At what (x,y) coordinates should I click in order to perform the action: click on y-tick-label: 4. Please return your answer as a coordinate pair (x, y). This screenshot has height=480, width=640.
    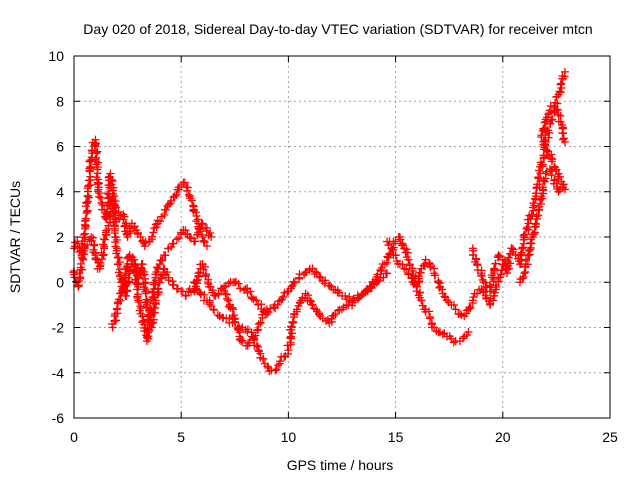
    Looking at the image, I should click on (60, 192).